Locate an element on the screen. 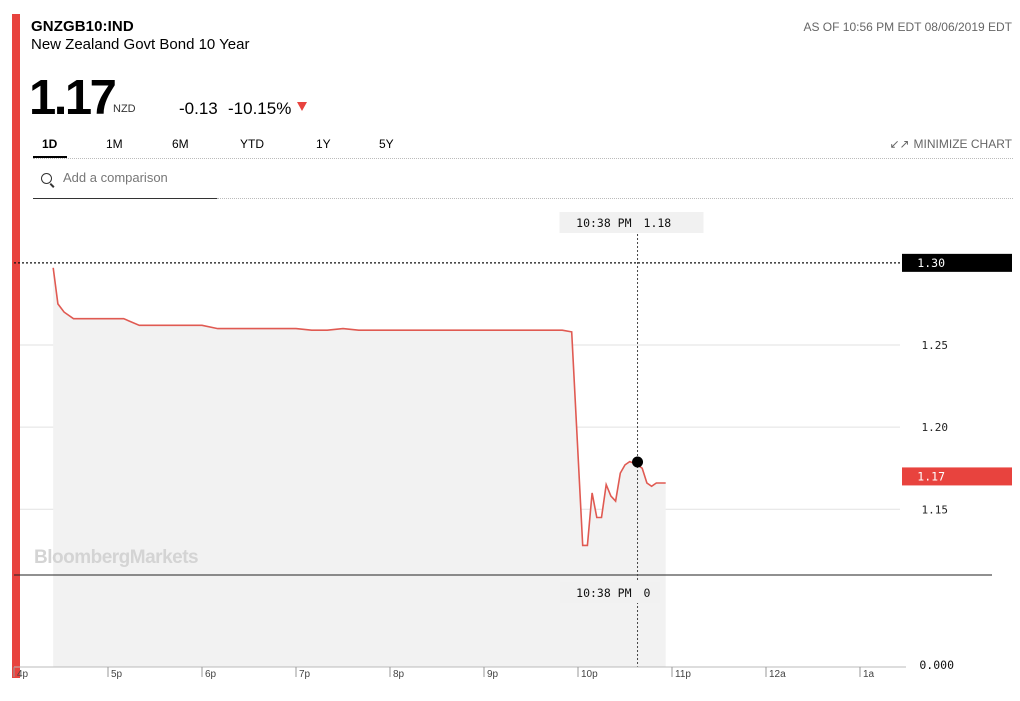 This screenshot has height=701, width=1020. x-tick-label: 8p is located at coordinates (399, 674).